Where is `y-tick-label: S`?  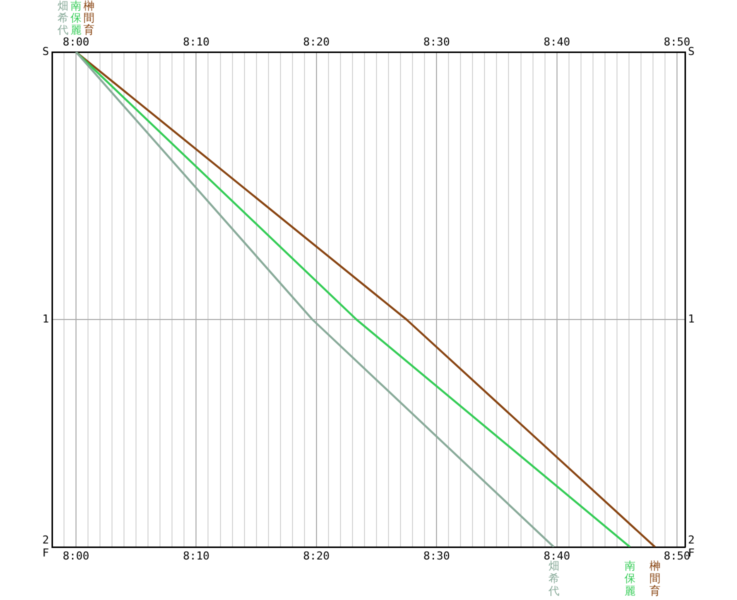
y-tick-label: S is located at coordinates (45, 51).